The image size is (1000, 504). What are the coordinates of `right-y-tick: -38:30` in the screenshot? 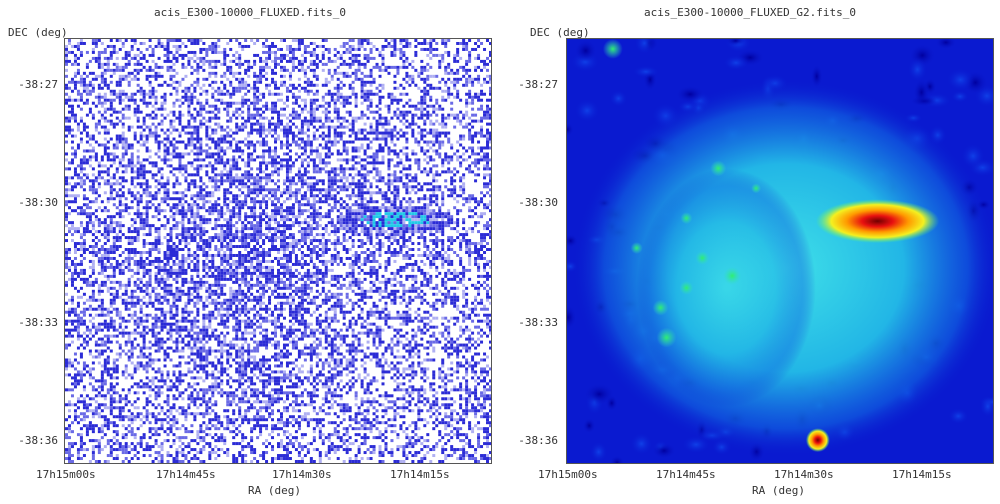 It's located at (538, 202).